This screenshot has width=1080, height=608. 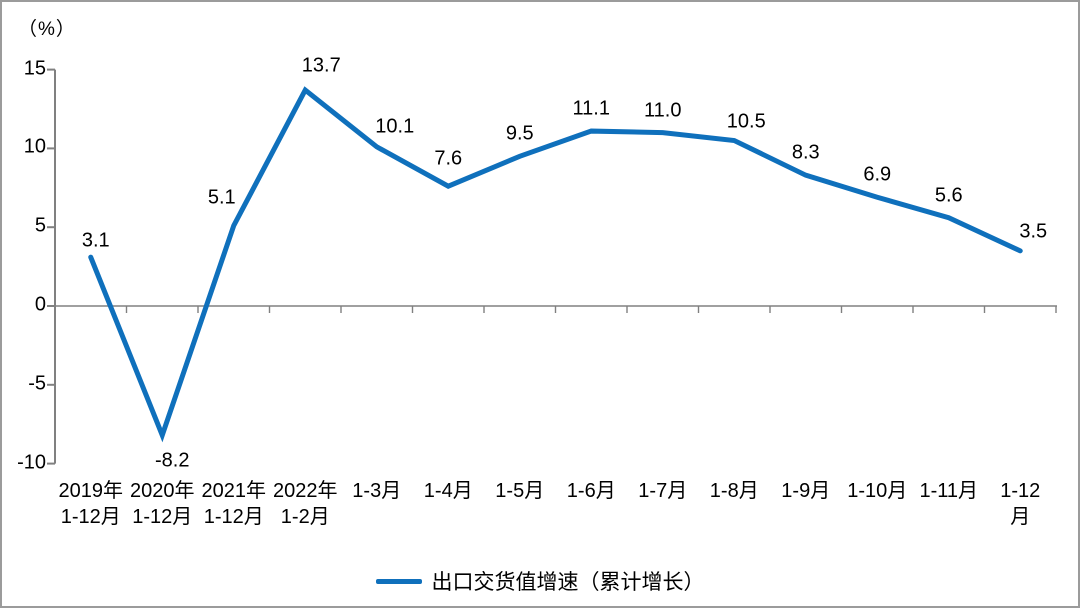 I want to click on x-axis-label: 1-7月, so click(x=663, y=491).